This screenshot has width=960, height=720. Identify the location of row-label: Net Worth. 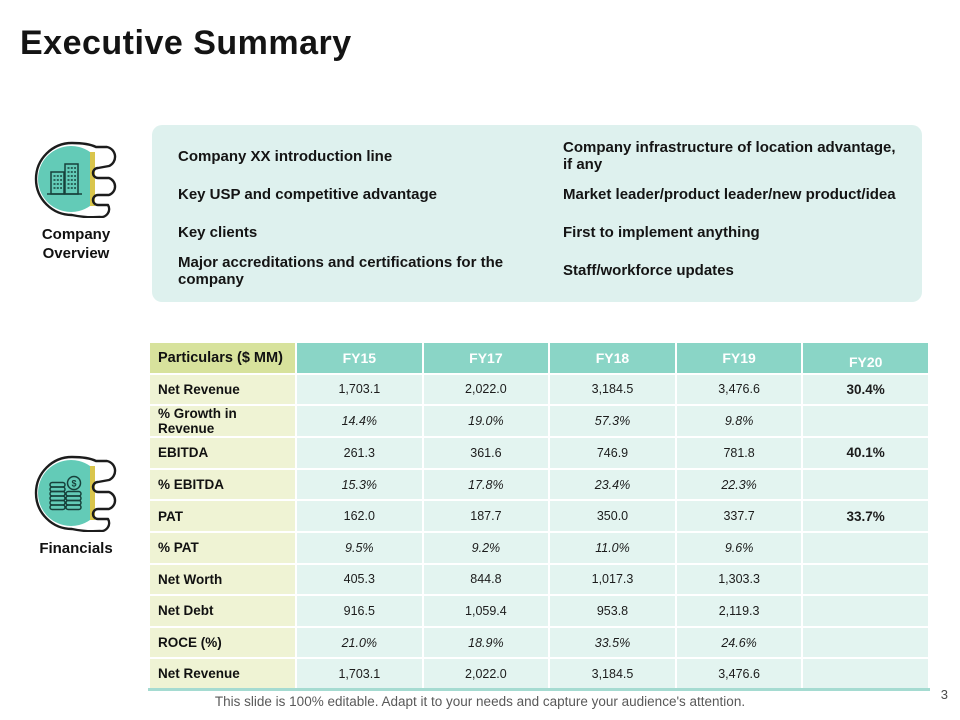
(222, 579).